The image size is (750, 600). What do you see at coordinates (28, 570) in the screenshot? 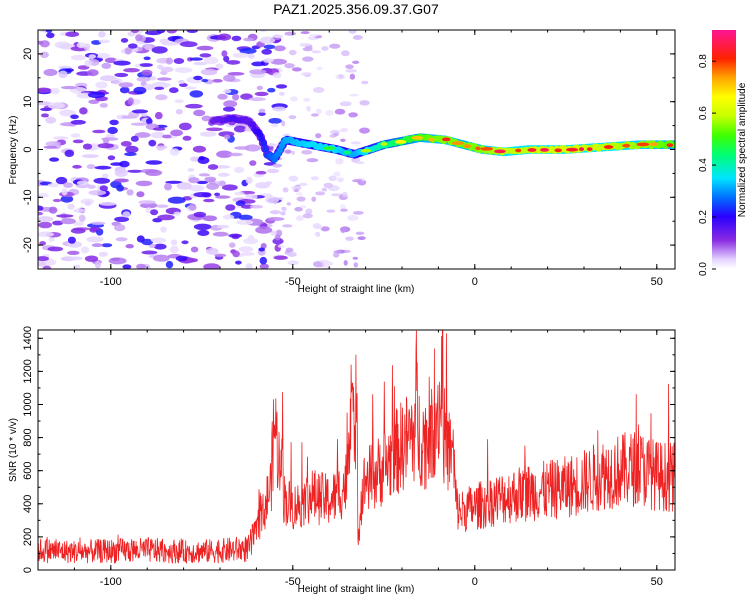
I see `y-tick-label: 0` at bounding box center [28, 570].